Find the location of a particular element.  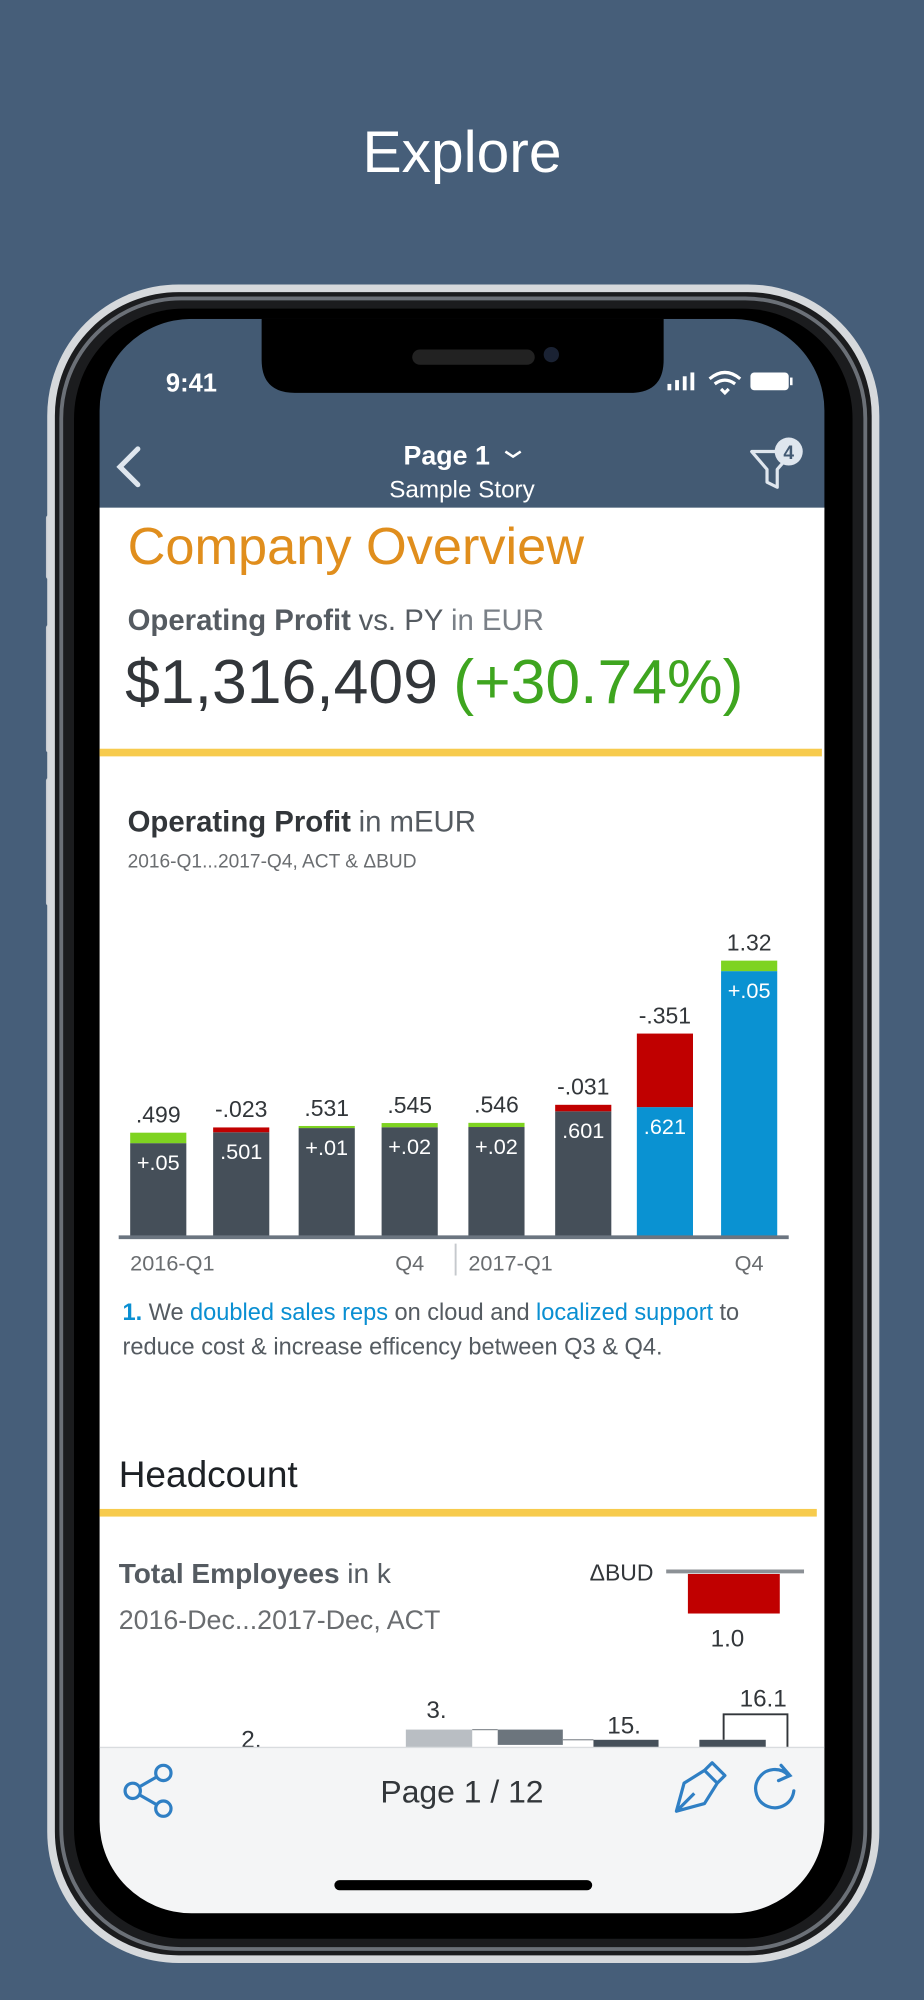

nav-page: Page 1 is located at coordinates (446, 455).